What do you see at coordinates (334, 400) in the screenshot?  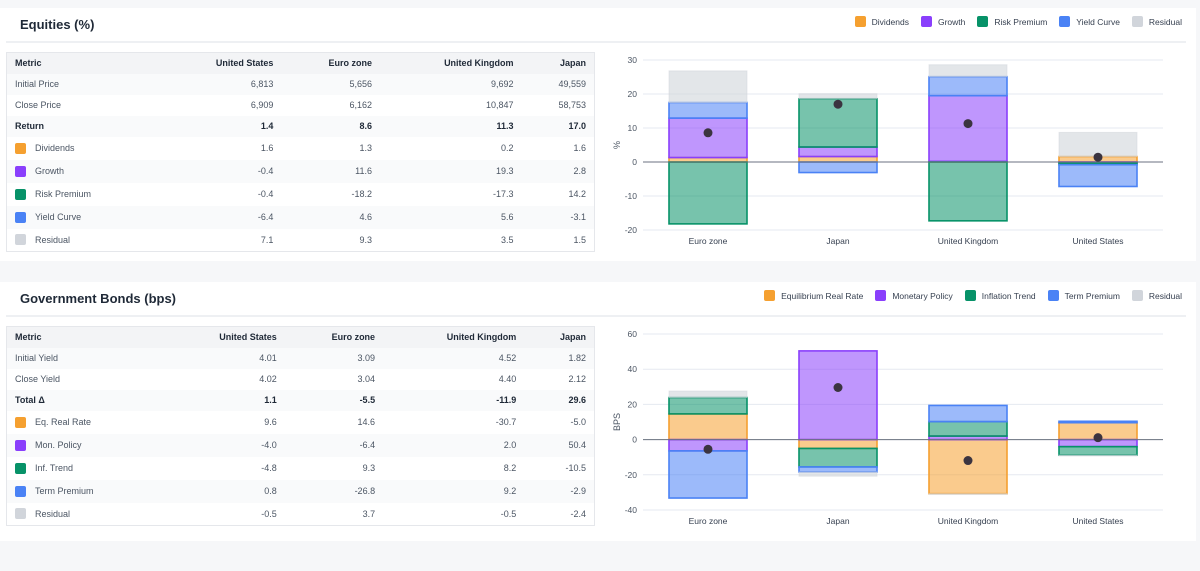 I see `table-cell: -5.5` at bounding box center [334, 400].